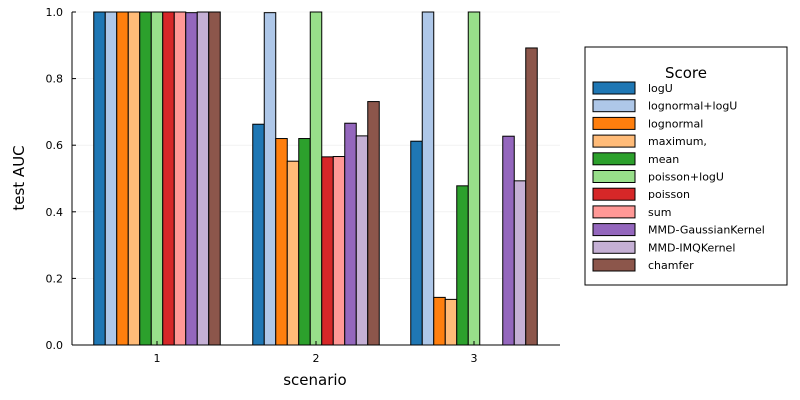 This screenshot has width=800, height=400. I want to click on y-axis-title: test AUC, so click(19, 177).